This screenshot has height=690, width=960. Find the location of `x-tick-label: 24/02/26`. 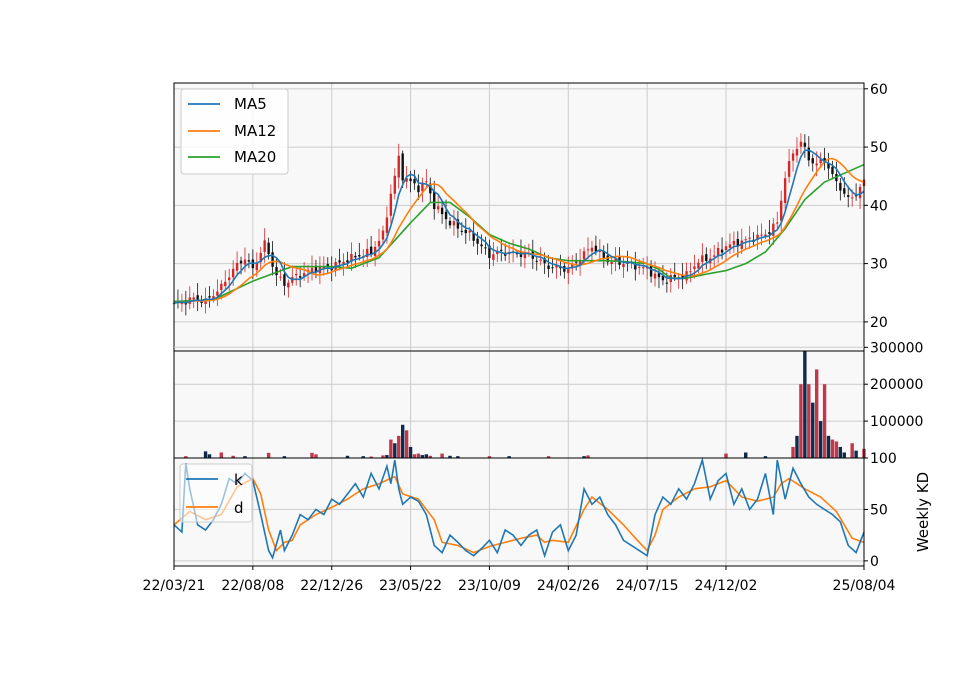

x-tick-label: 24/02/26 is located at coordinates (568, 586).